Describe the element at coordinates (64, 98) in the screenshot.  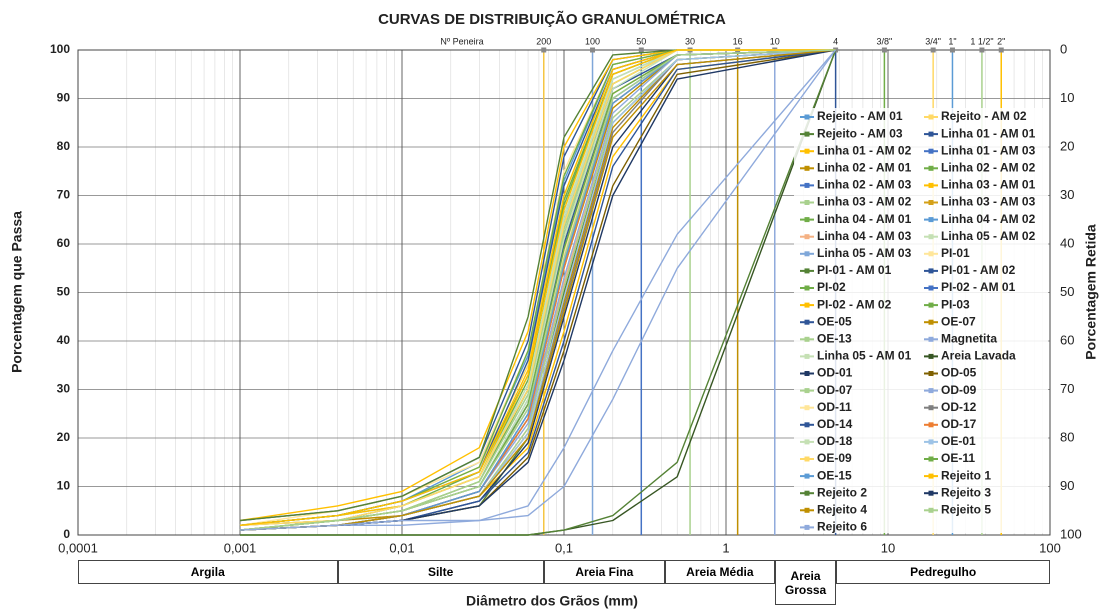
I see `y-tick-label: 90` at that location.